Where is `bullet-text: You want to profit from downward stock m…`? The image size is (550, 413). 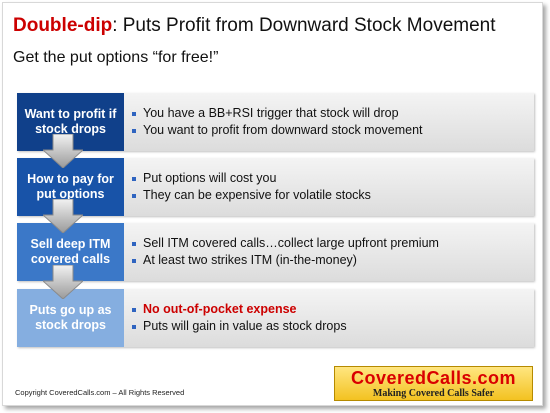 bullet-text: You want to profit from downward stock m… is located at coordinates (283, 130).